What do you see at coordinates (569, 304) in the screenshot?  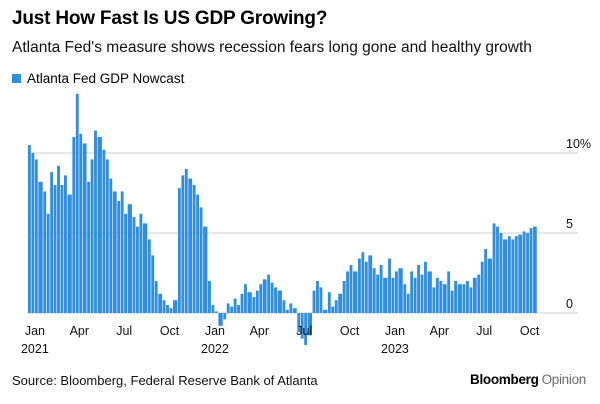 I see `y-tick-label: 0` at bounding box center [569, 304].